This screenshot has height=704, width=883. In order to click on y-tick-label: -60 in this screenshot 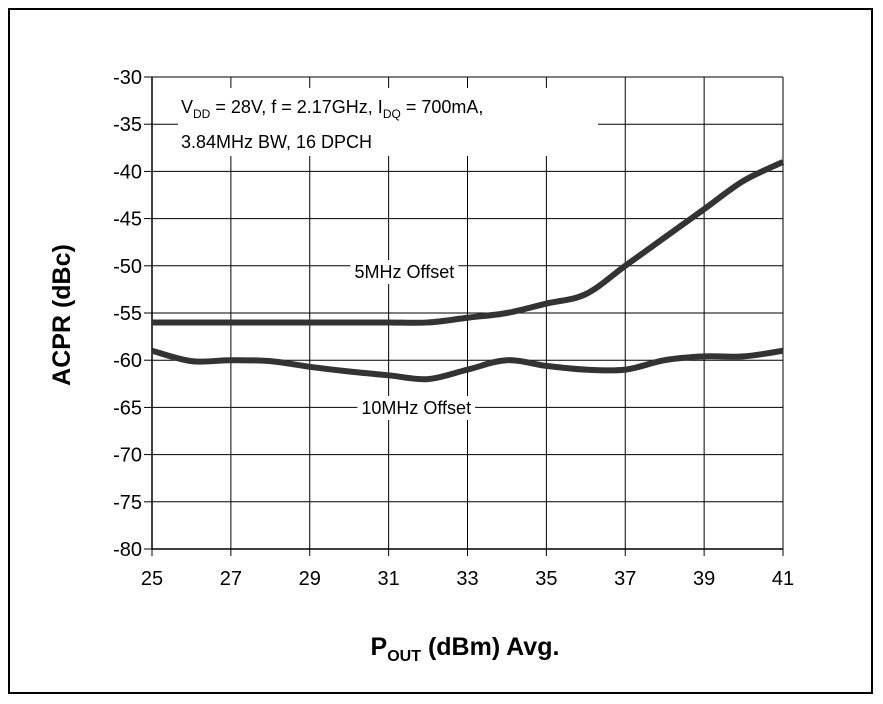, I will do `click(127, 361)`.